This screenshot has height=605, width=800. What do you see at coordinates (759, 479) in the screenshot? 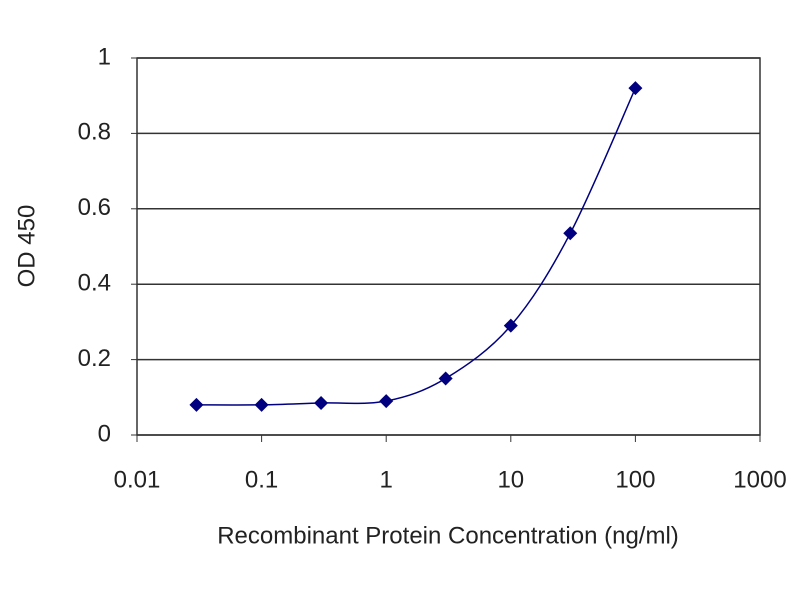
I see `x-tick-label: 1000` at bounding box center [759, 479].